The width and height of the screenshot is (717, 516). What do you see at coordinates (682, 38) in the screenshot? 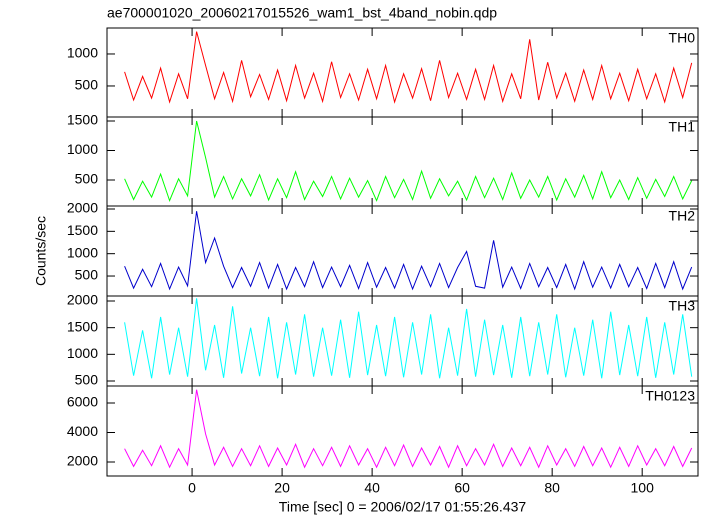
I see `legend-label: TH0` at bounding box center [682, 38].